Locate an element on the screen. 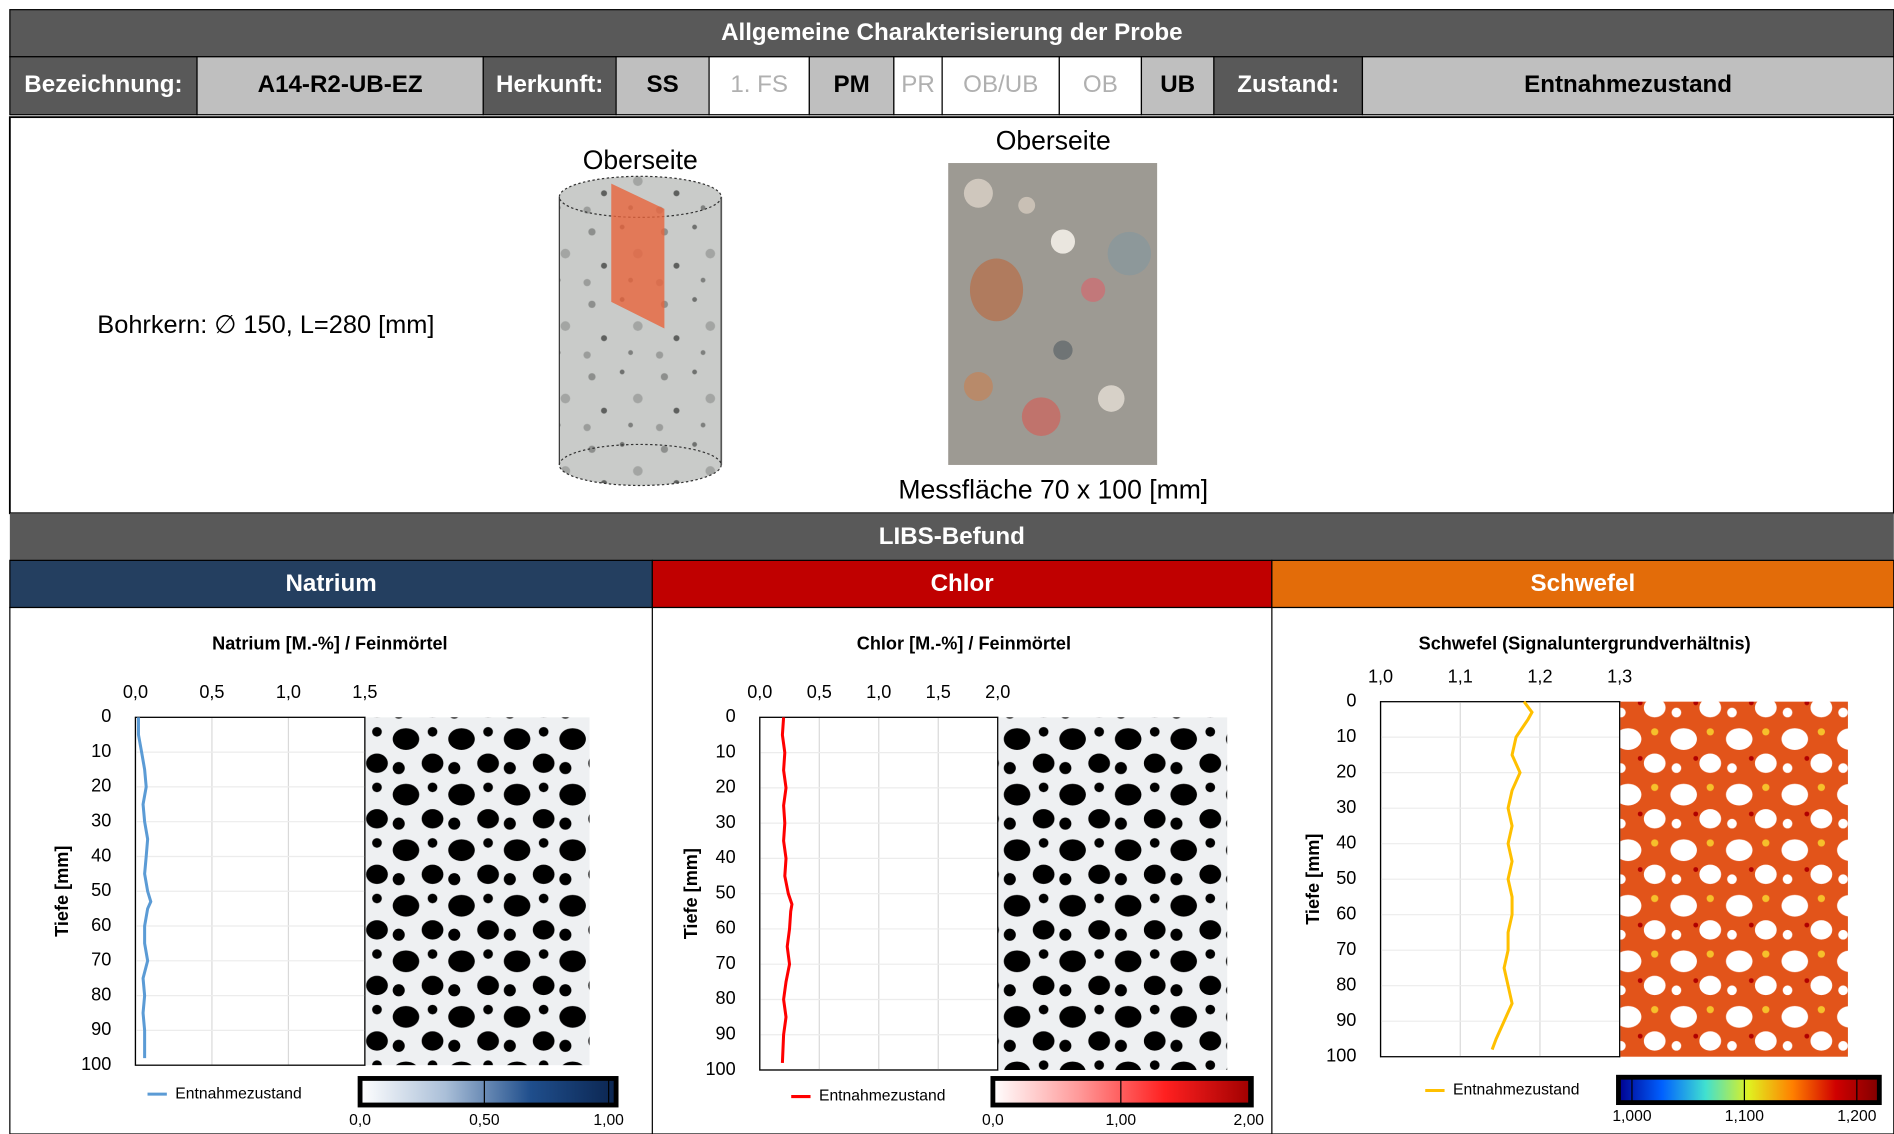 The height and width of the screenshot is (1134, 1894). header-cell-text: Entnahmezustand is located at coordinates (1628, 84).